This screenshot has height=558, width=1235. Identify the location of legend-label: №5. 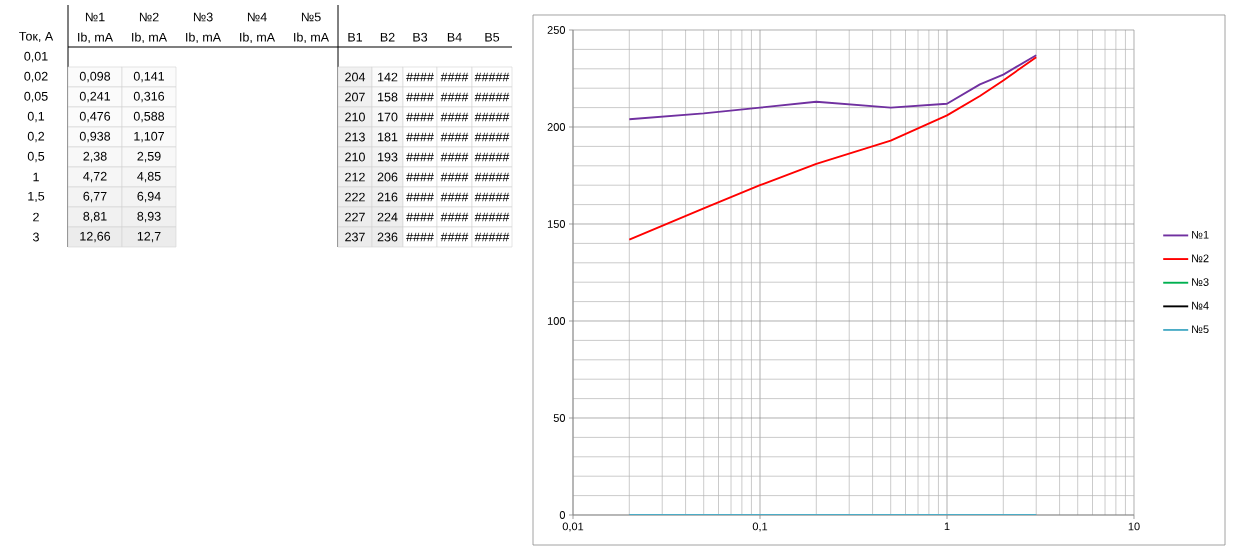
(1200, 329).